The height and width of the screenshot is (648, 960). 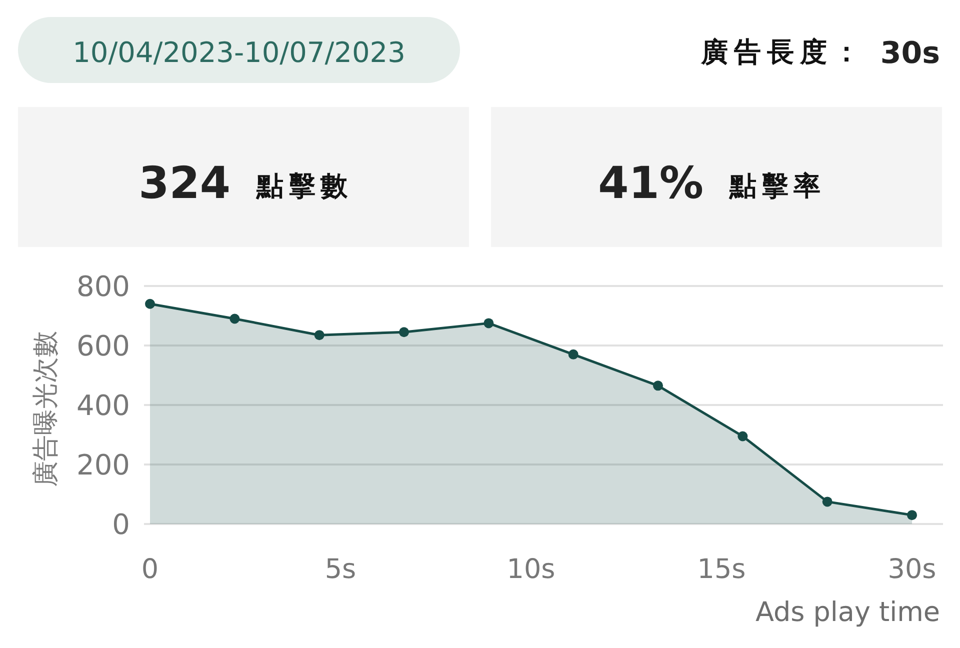 What do you see at coordinates (103, 346) in the screenshot?
I see `y-tick-label: 600` at bounding box center [103, 346].